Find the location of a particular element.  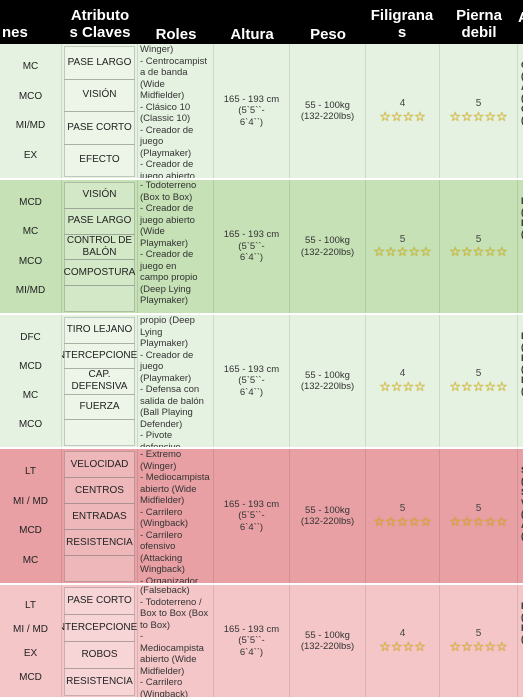

attributes-list: PASE CORTOINTERCEPCIONESROBOSRESISTENCIA is located at coordinates (99, 641).